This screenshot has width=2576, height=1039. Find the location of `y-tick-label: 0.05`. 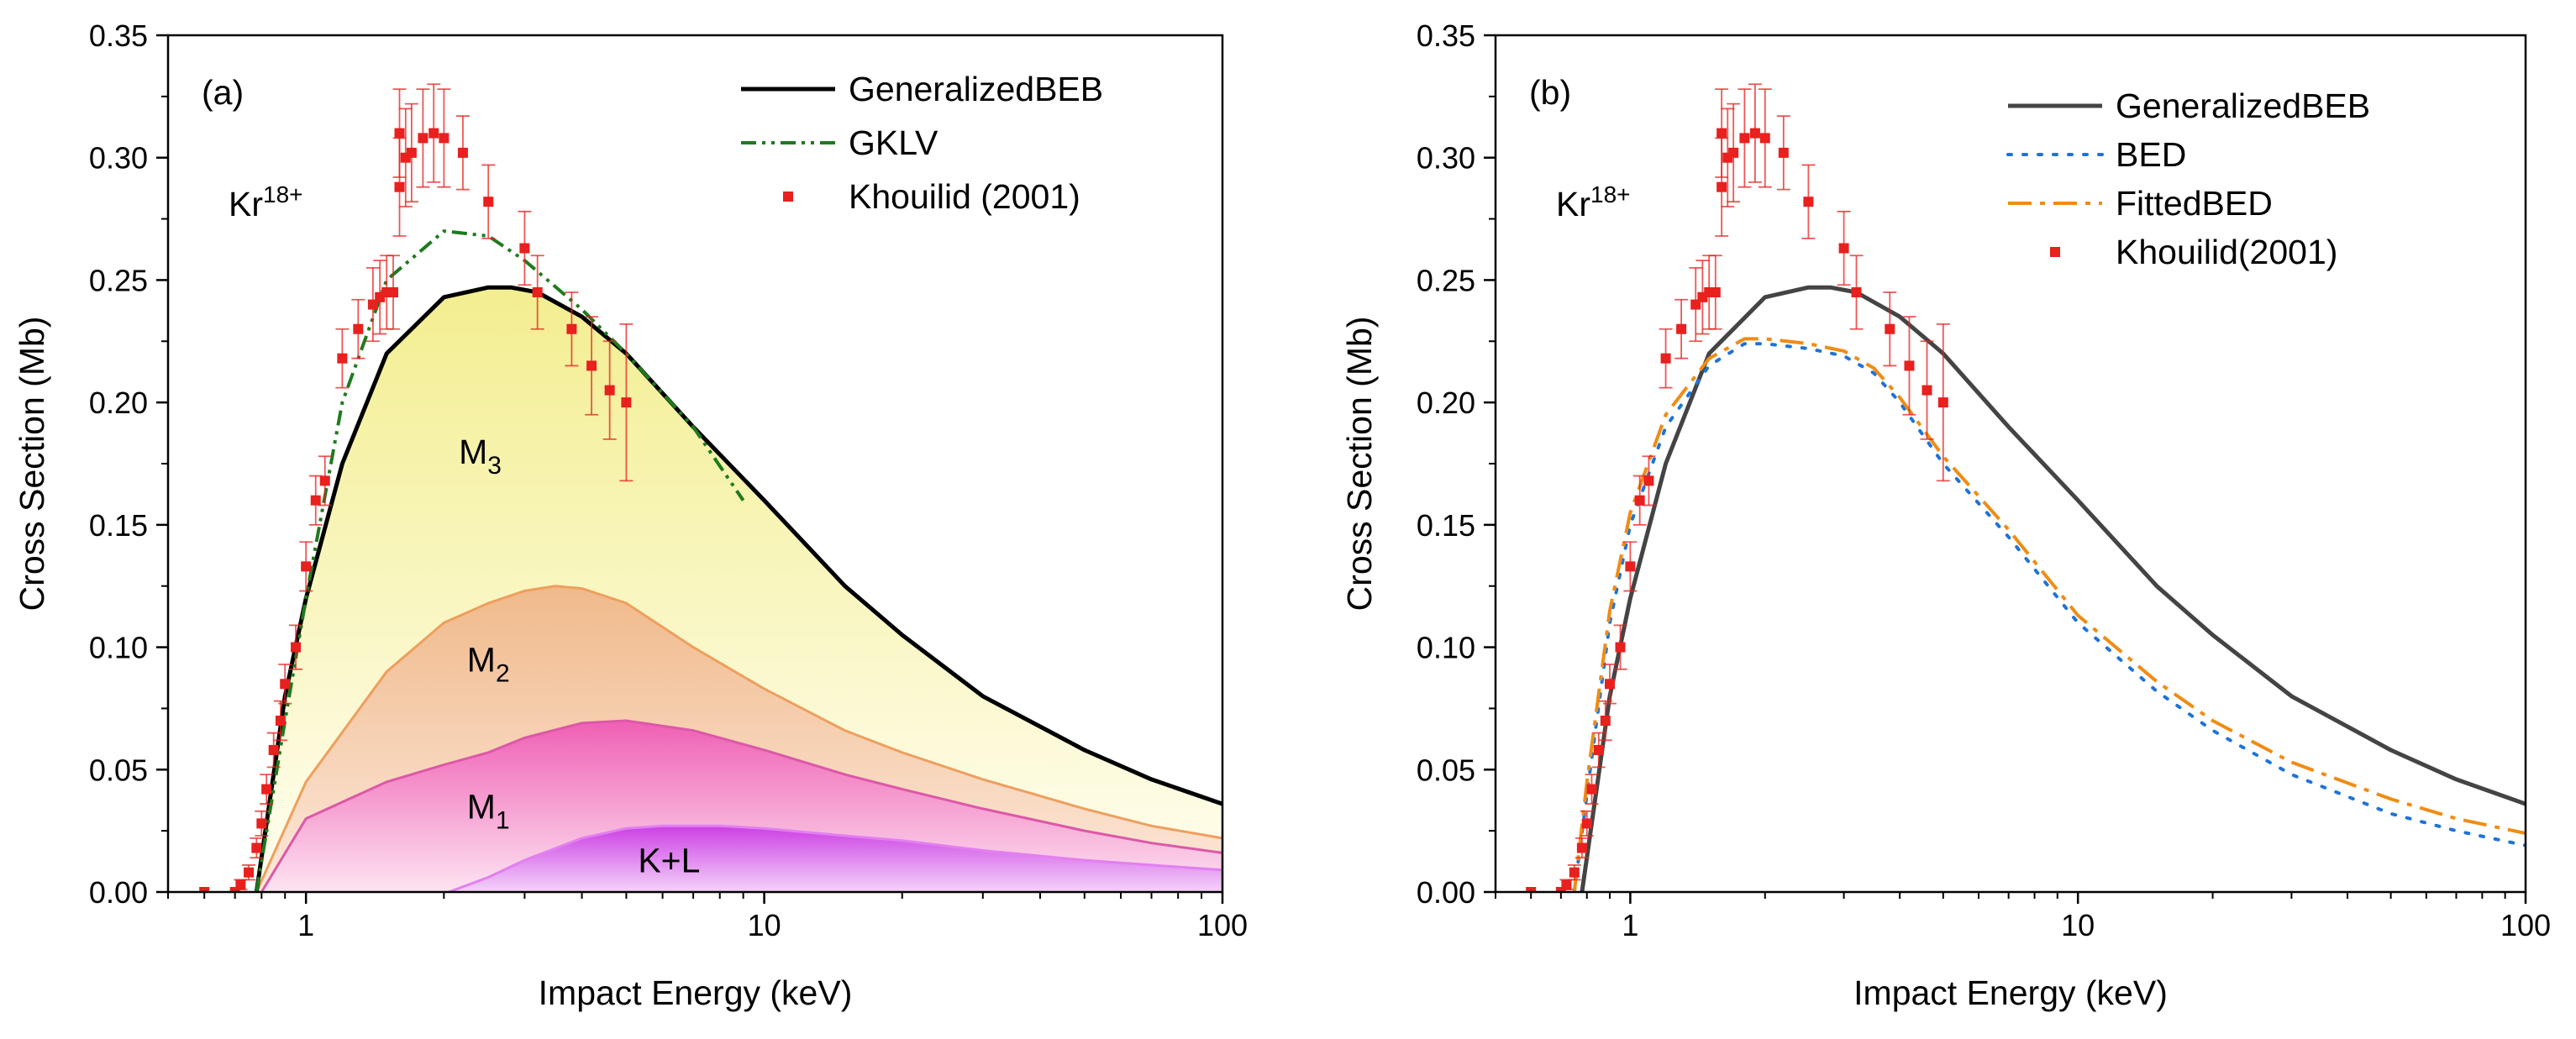

y-tick-label: 0.05 is located at coordinates (1446, 770).